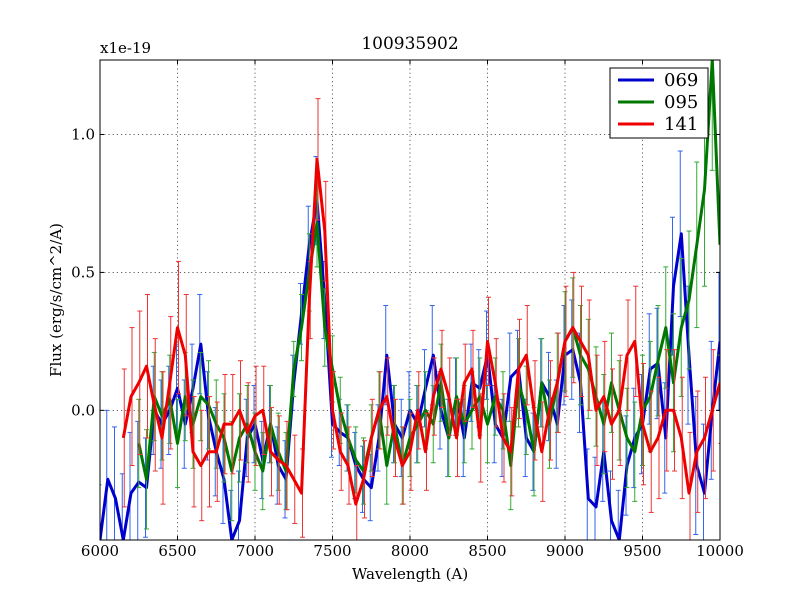  I want to click on x-tick-label: 8000, so click(410, 551).